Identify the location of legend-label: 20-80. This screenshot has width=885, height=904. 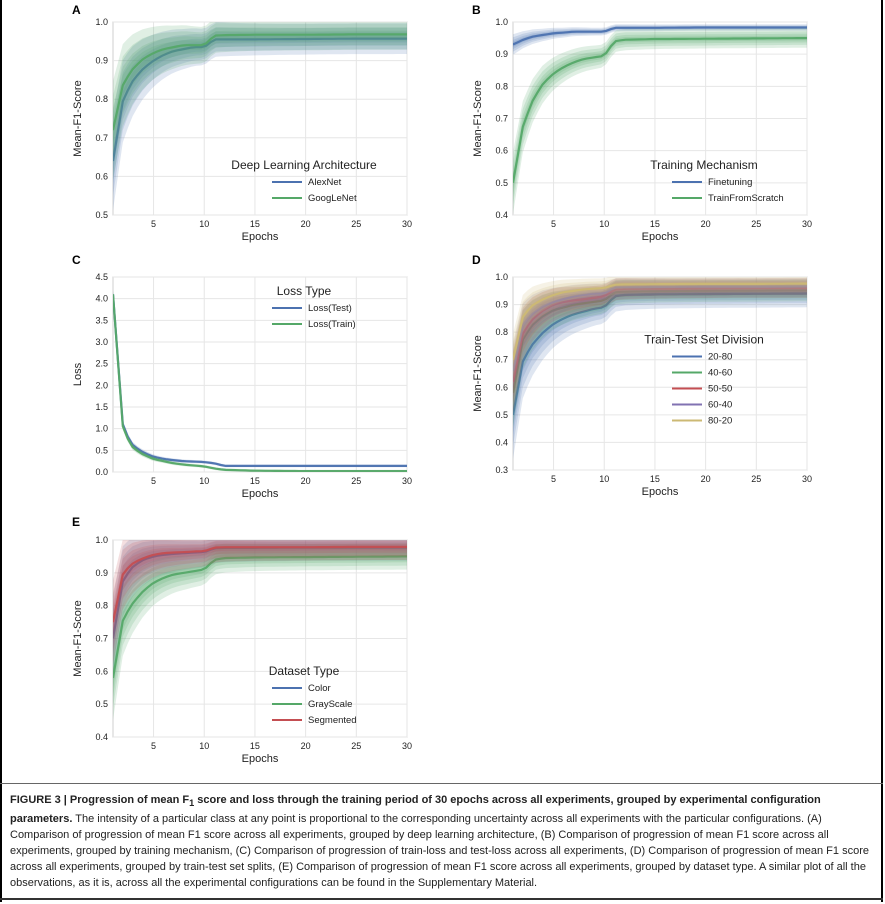
(720, 357).